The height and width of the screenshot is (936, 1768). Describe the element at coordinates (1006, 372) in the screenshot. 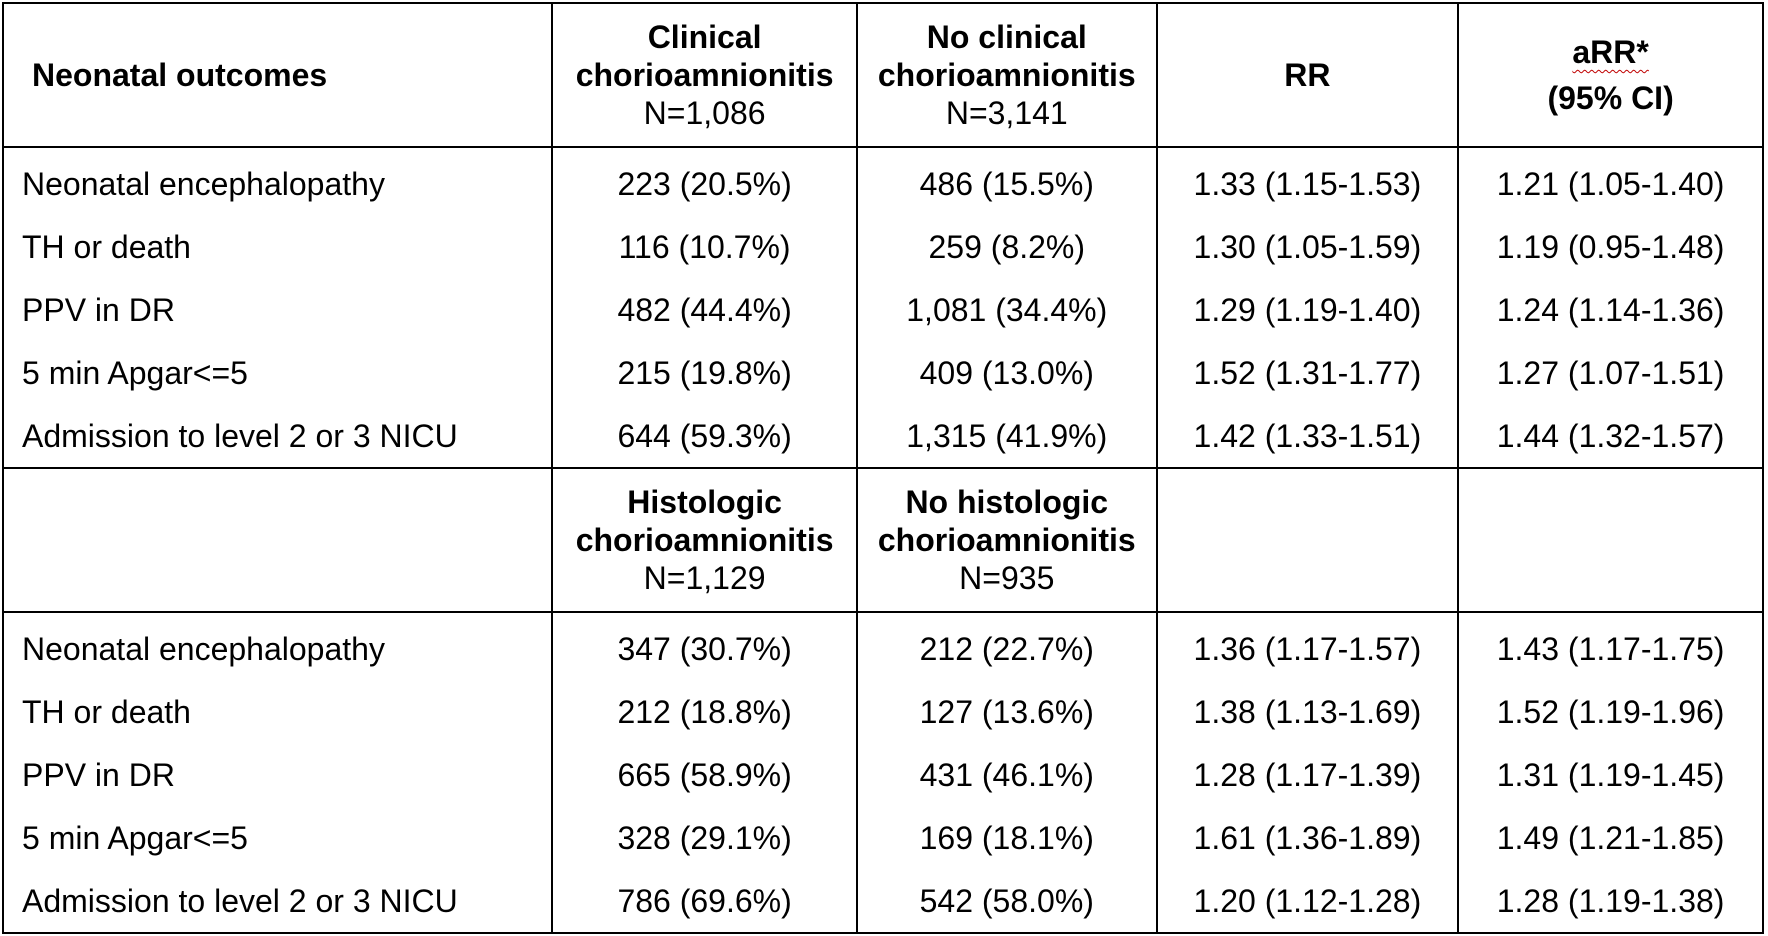

I see `unexposed-cell: 409 (13.0%)` at that location.